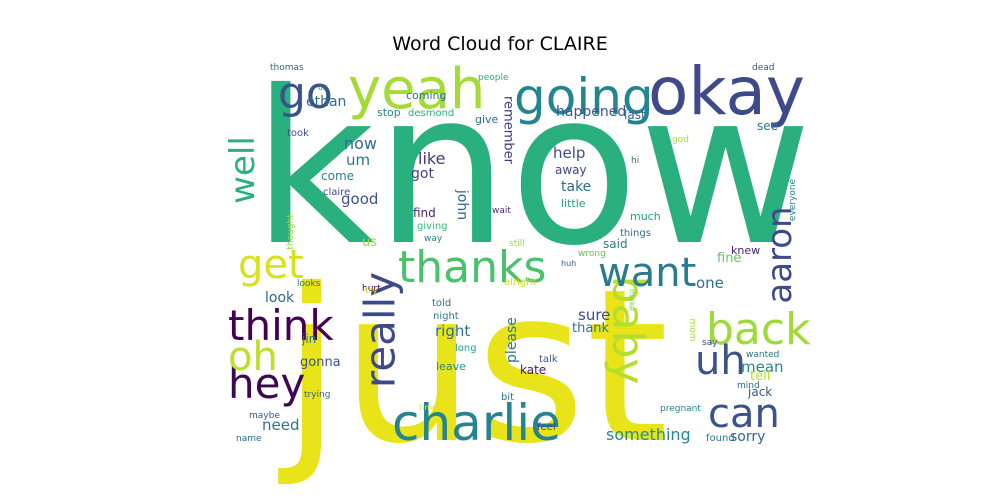  Describe the element at coordinates (647, 273) in the screenshot. I see `word-want: want` at that location.